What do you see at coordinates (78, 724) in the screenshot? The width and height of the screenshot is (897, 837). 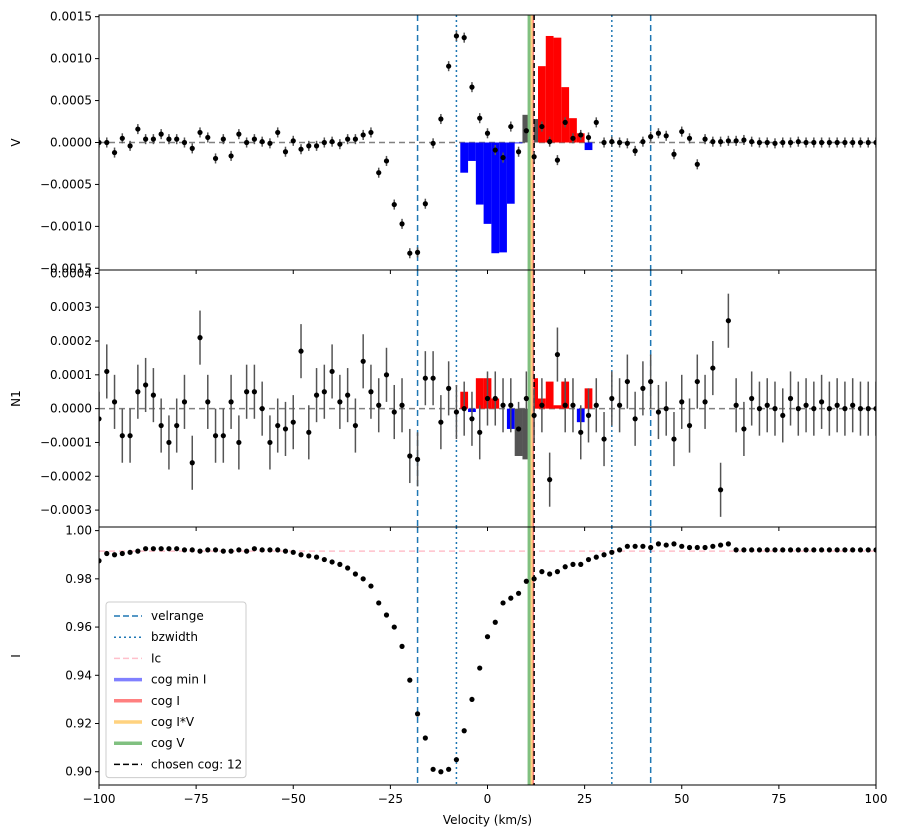 I see `y-tick-label: 0.92` at bounding box center [78, 724].